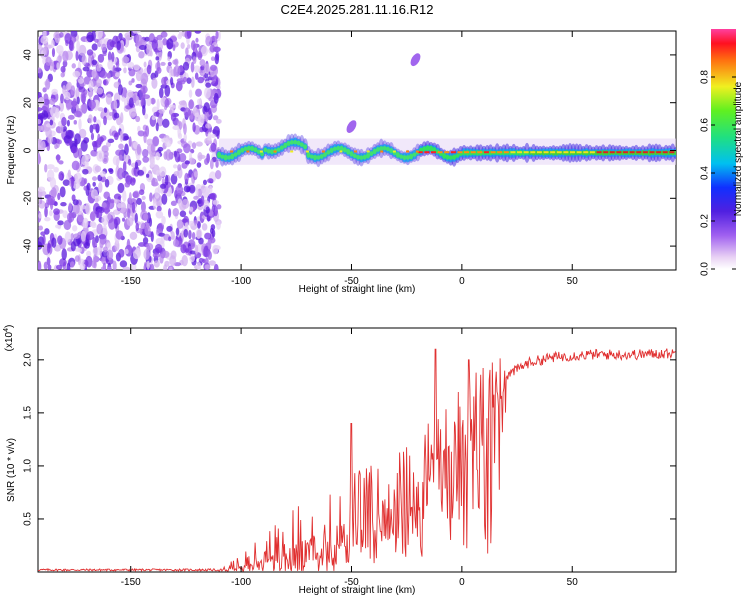 This screenshot has width=750, height=600. What do you see at coordinates (705, 269) in the screenshot?
I see `colorbar-tick-label: 0.0` at bounding box center [705, 269].